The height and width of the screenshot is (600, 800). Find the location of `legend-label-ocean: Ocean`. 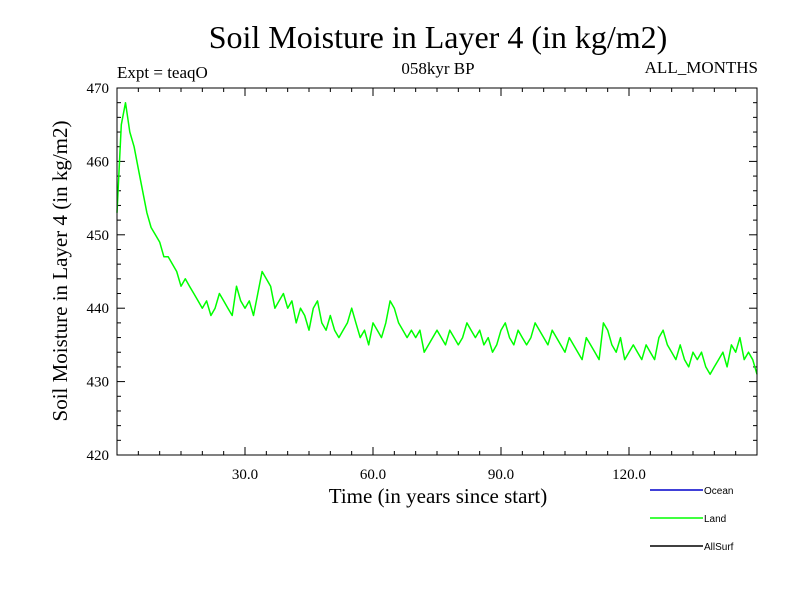

legend-label-ocean: Ocean is located at coordinates (718, 491).